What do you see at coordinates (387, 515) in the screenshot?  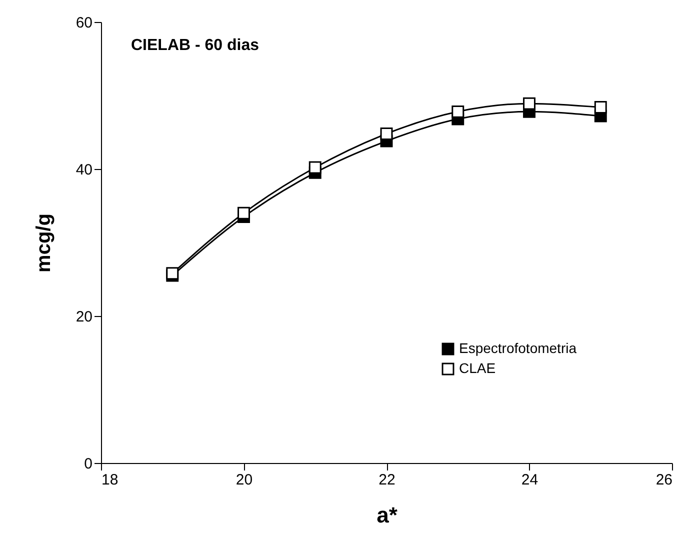 I see `x-axis-title: a*` at bounding box center [387, 515].